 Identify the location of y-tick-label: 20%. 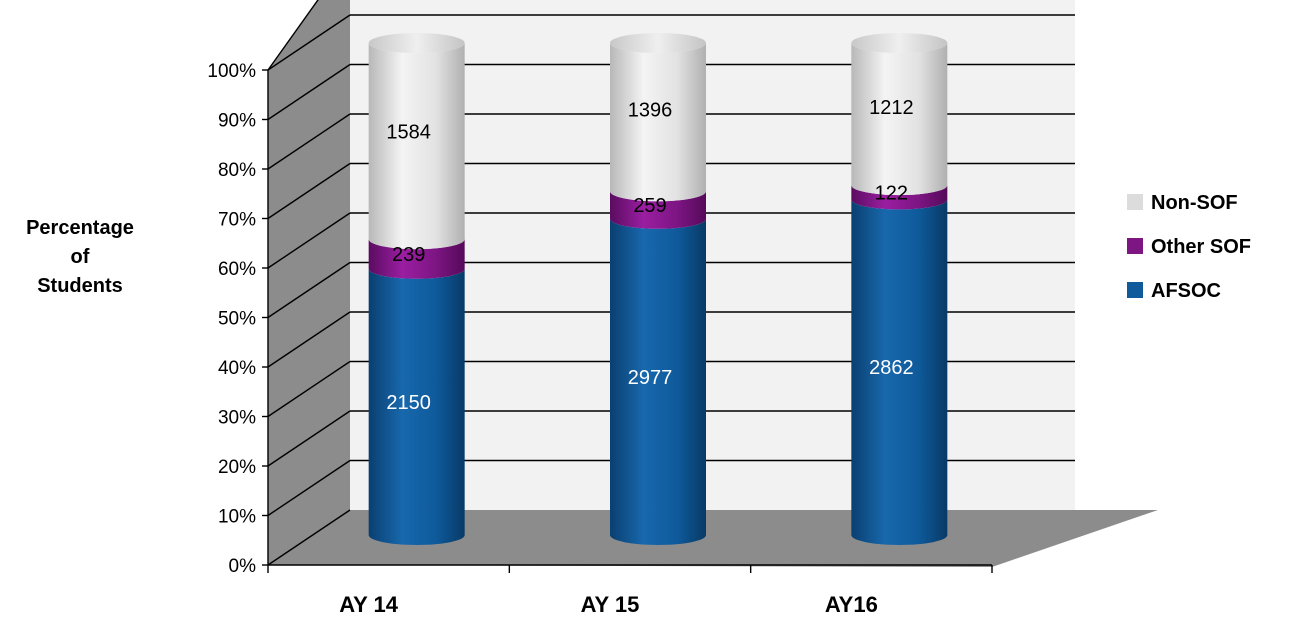
(237, 467).